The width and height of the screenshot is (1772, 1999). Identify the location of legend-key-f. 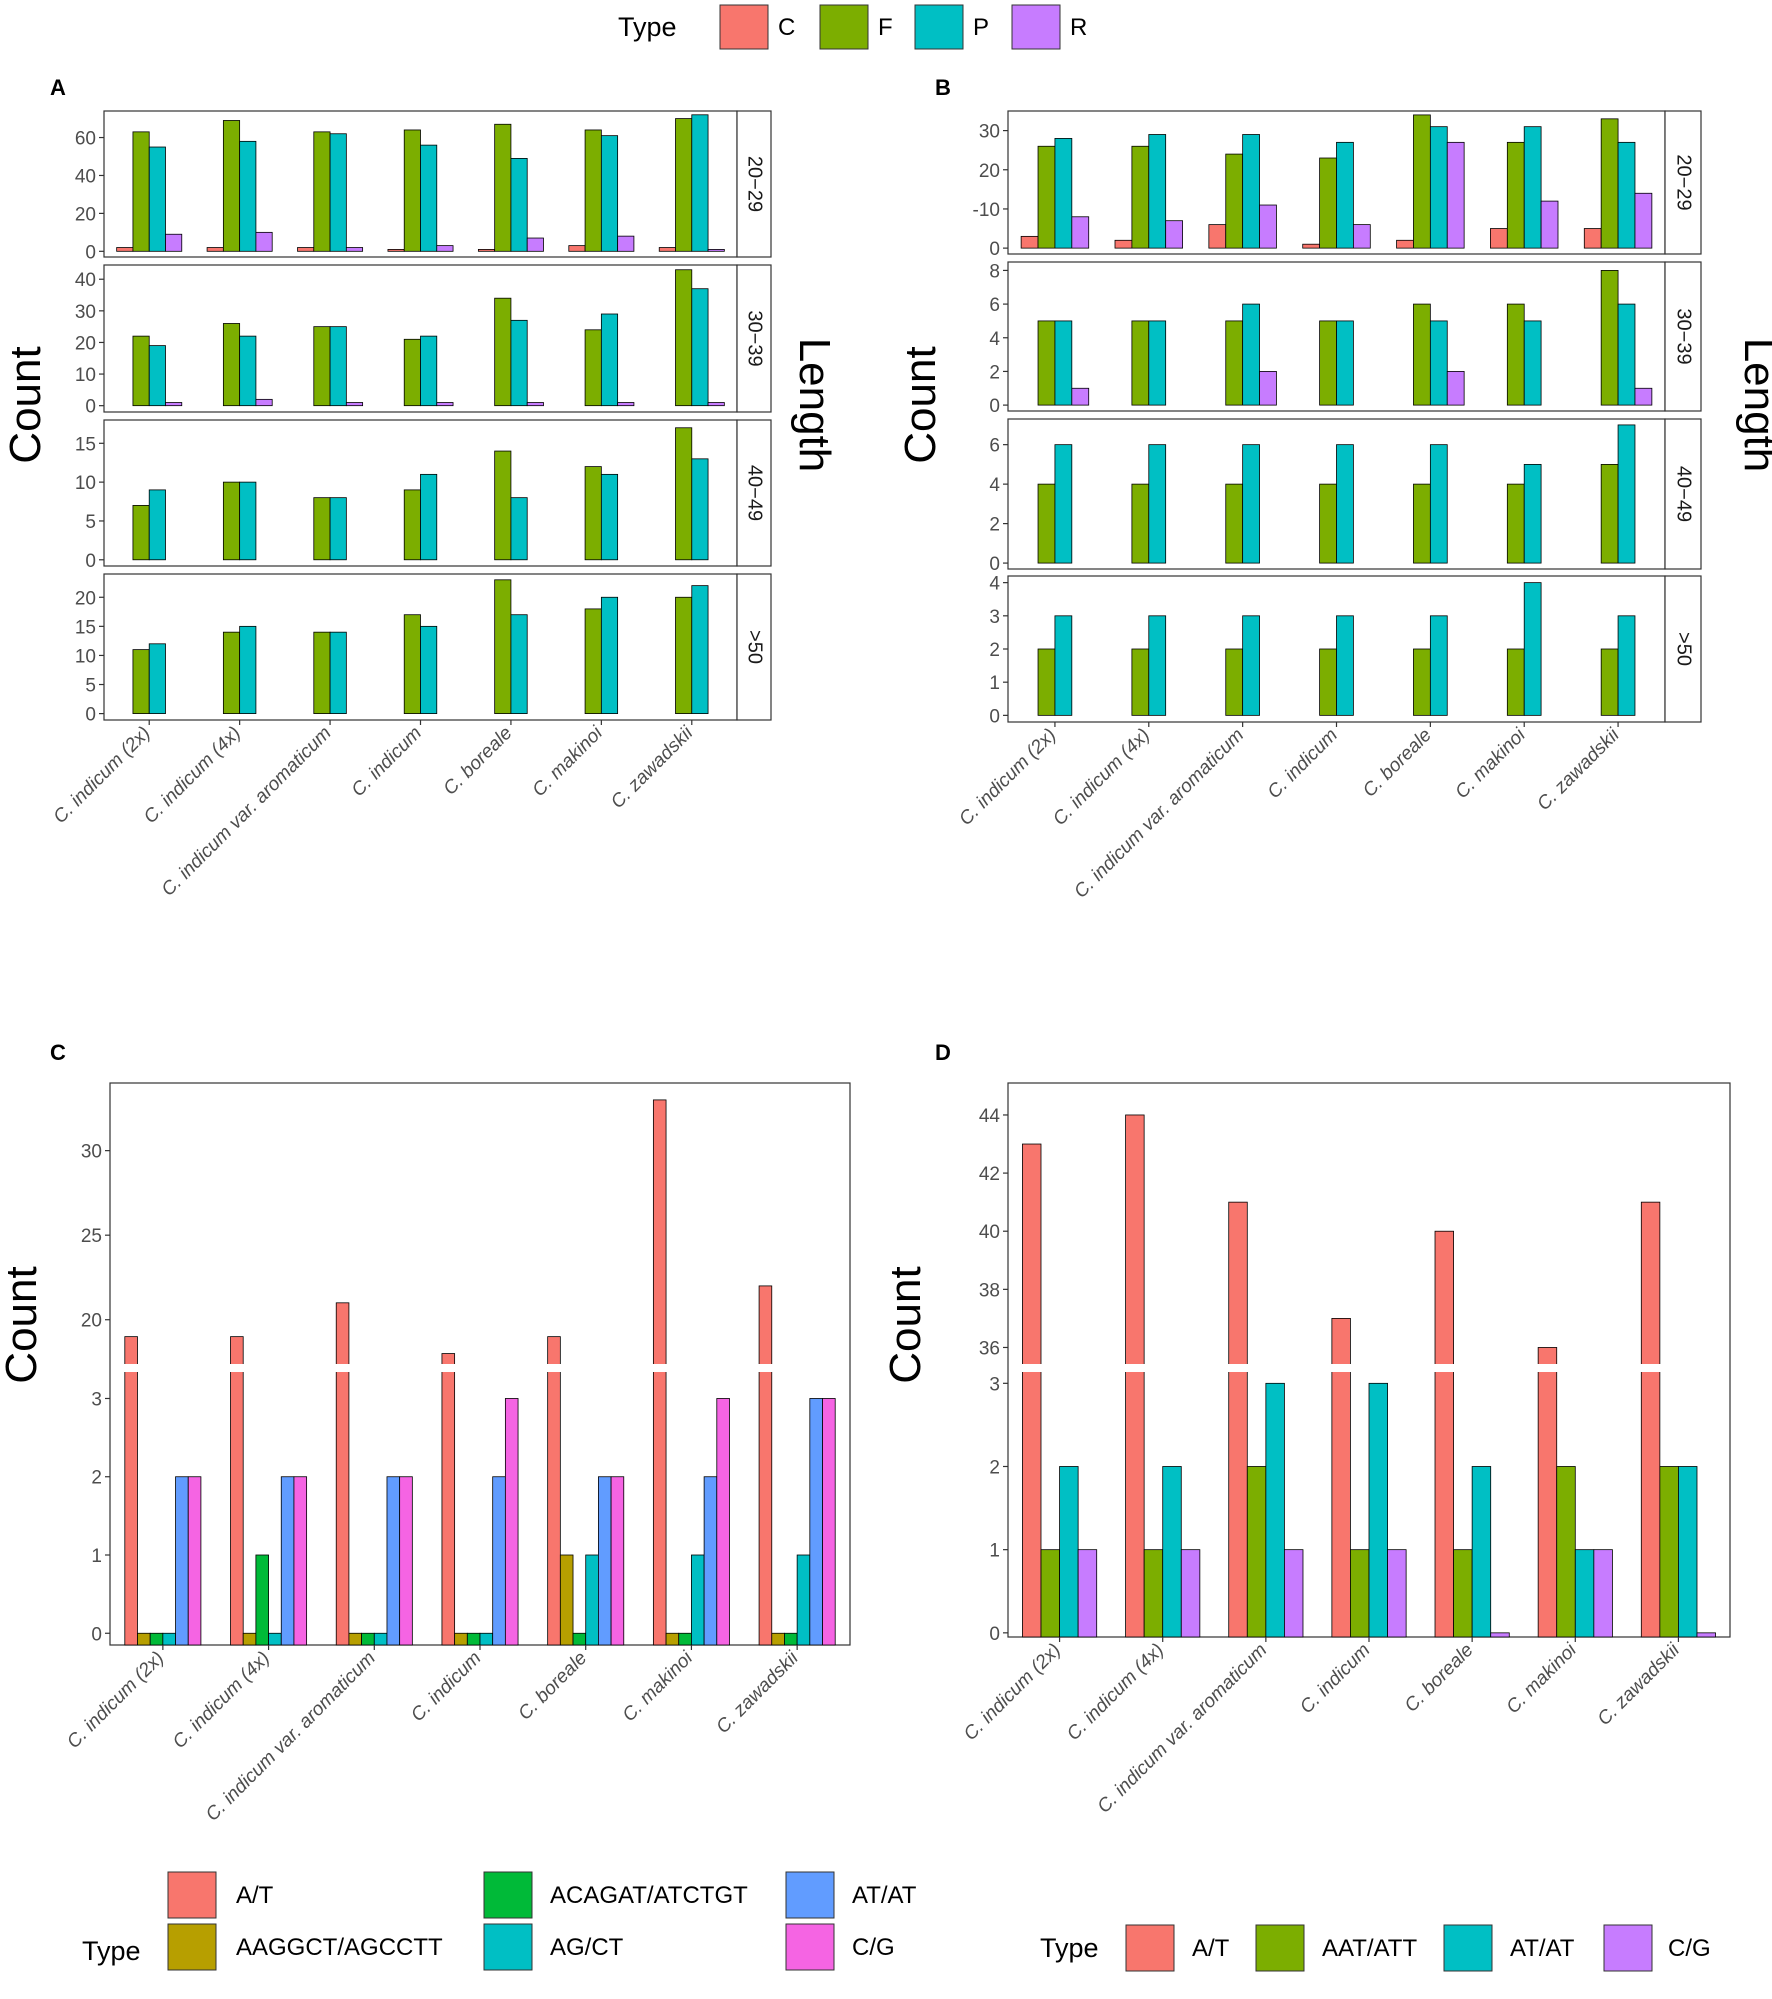
(844, 27).